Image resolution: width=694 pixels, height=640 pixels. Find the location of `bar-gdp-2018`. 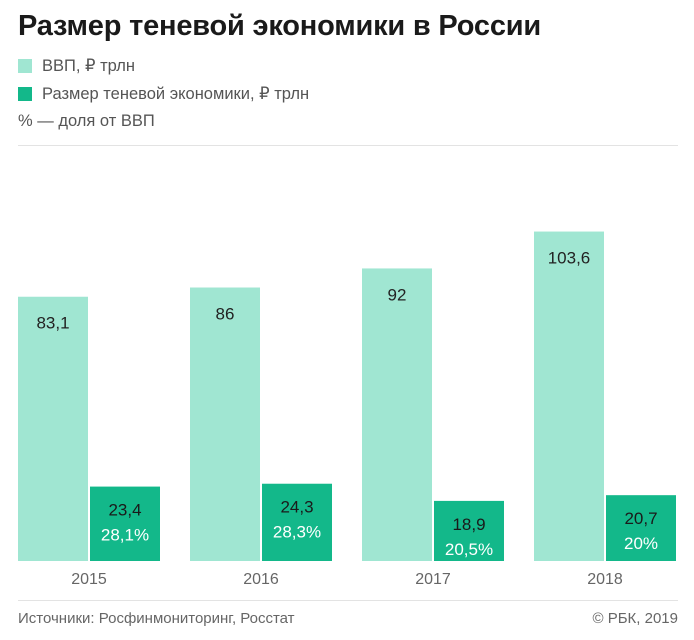

bar-gdp-2018 is located at coordinates (569, 396).